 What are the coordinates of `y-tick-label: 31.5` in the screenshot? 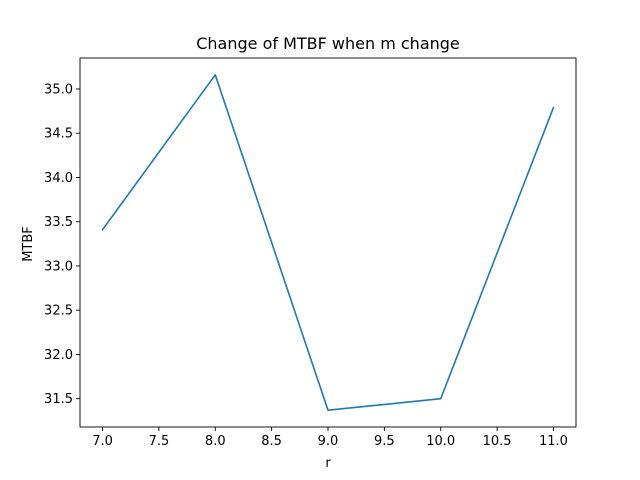 It's located at (58, 399).